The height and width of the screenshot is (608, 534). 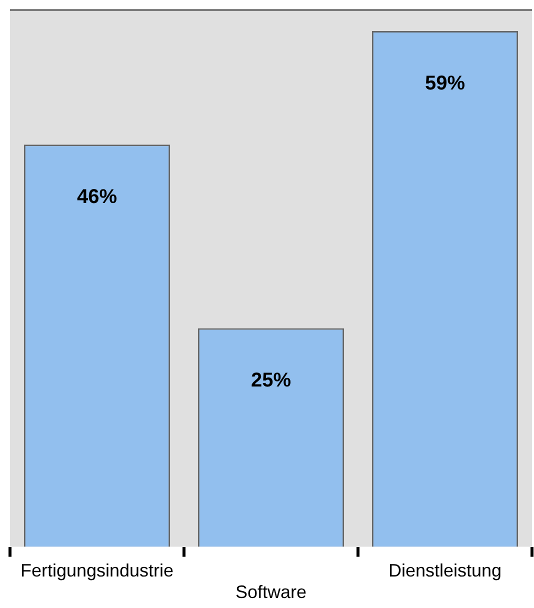 I want to click on x-tick-label: Software, so click(x=271, y=592).